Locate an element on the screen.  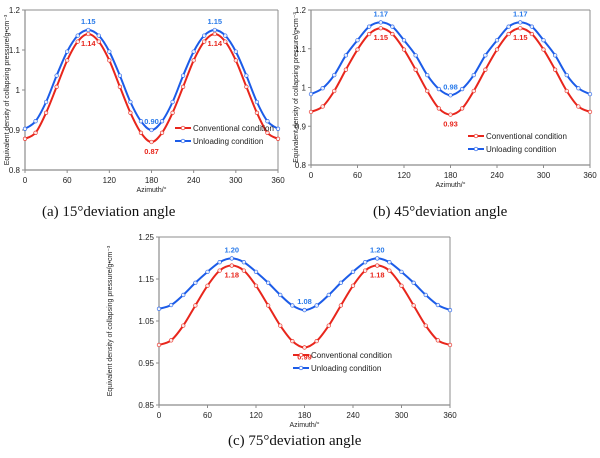
x-tick-label: 60 is located at coordinates (207, 415).